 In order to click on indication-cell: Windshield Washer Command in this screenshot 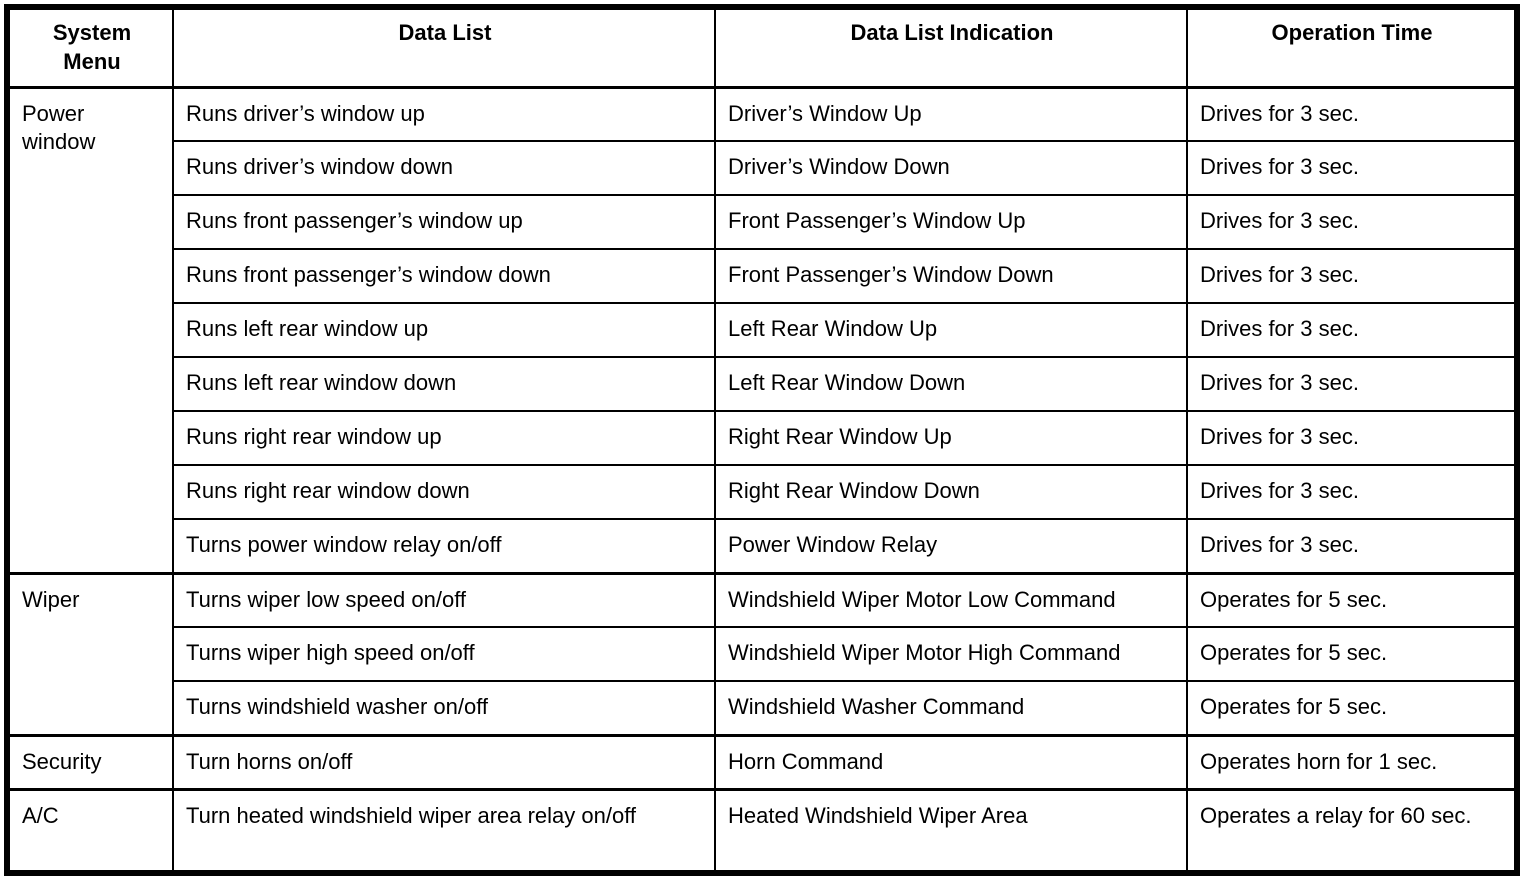, I will do `click(951, 708)`.